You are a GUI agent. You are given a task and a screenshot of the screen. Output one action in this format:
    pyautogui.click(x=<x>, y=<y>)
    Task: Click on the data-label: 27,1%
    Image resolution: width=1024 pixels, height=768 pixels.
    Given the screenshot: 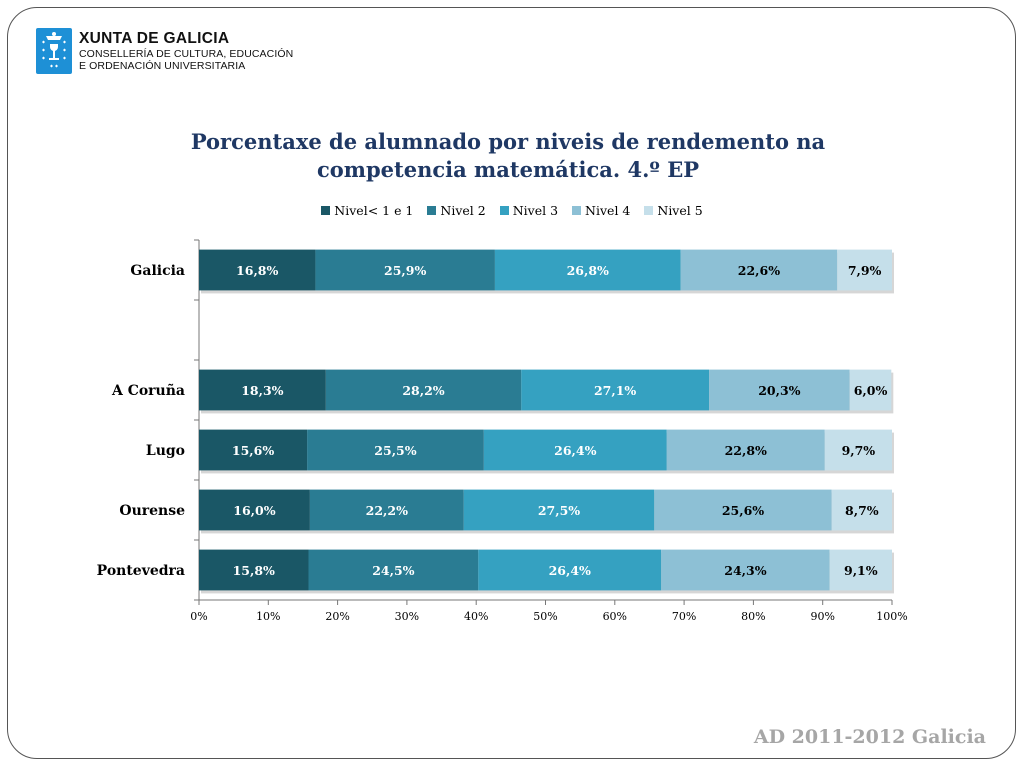 What is the action you would take?
    pyautogui.click(x=615, y=390)
    